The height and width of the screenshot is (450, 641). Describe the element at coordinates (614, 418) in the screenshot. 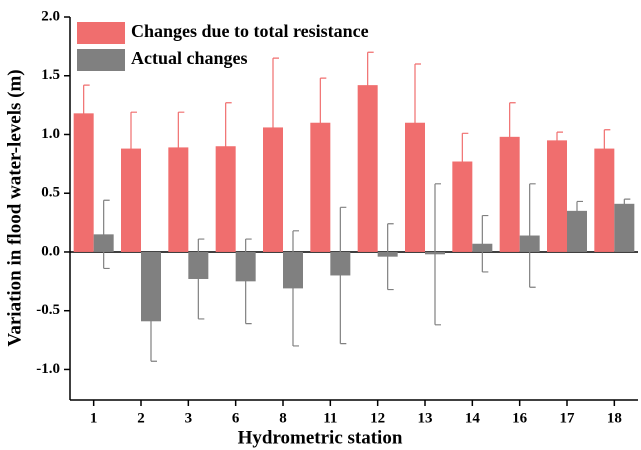

I see `x-tick-label: 18` at that location.